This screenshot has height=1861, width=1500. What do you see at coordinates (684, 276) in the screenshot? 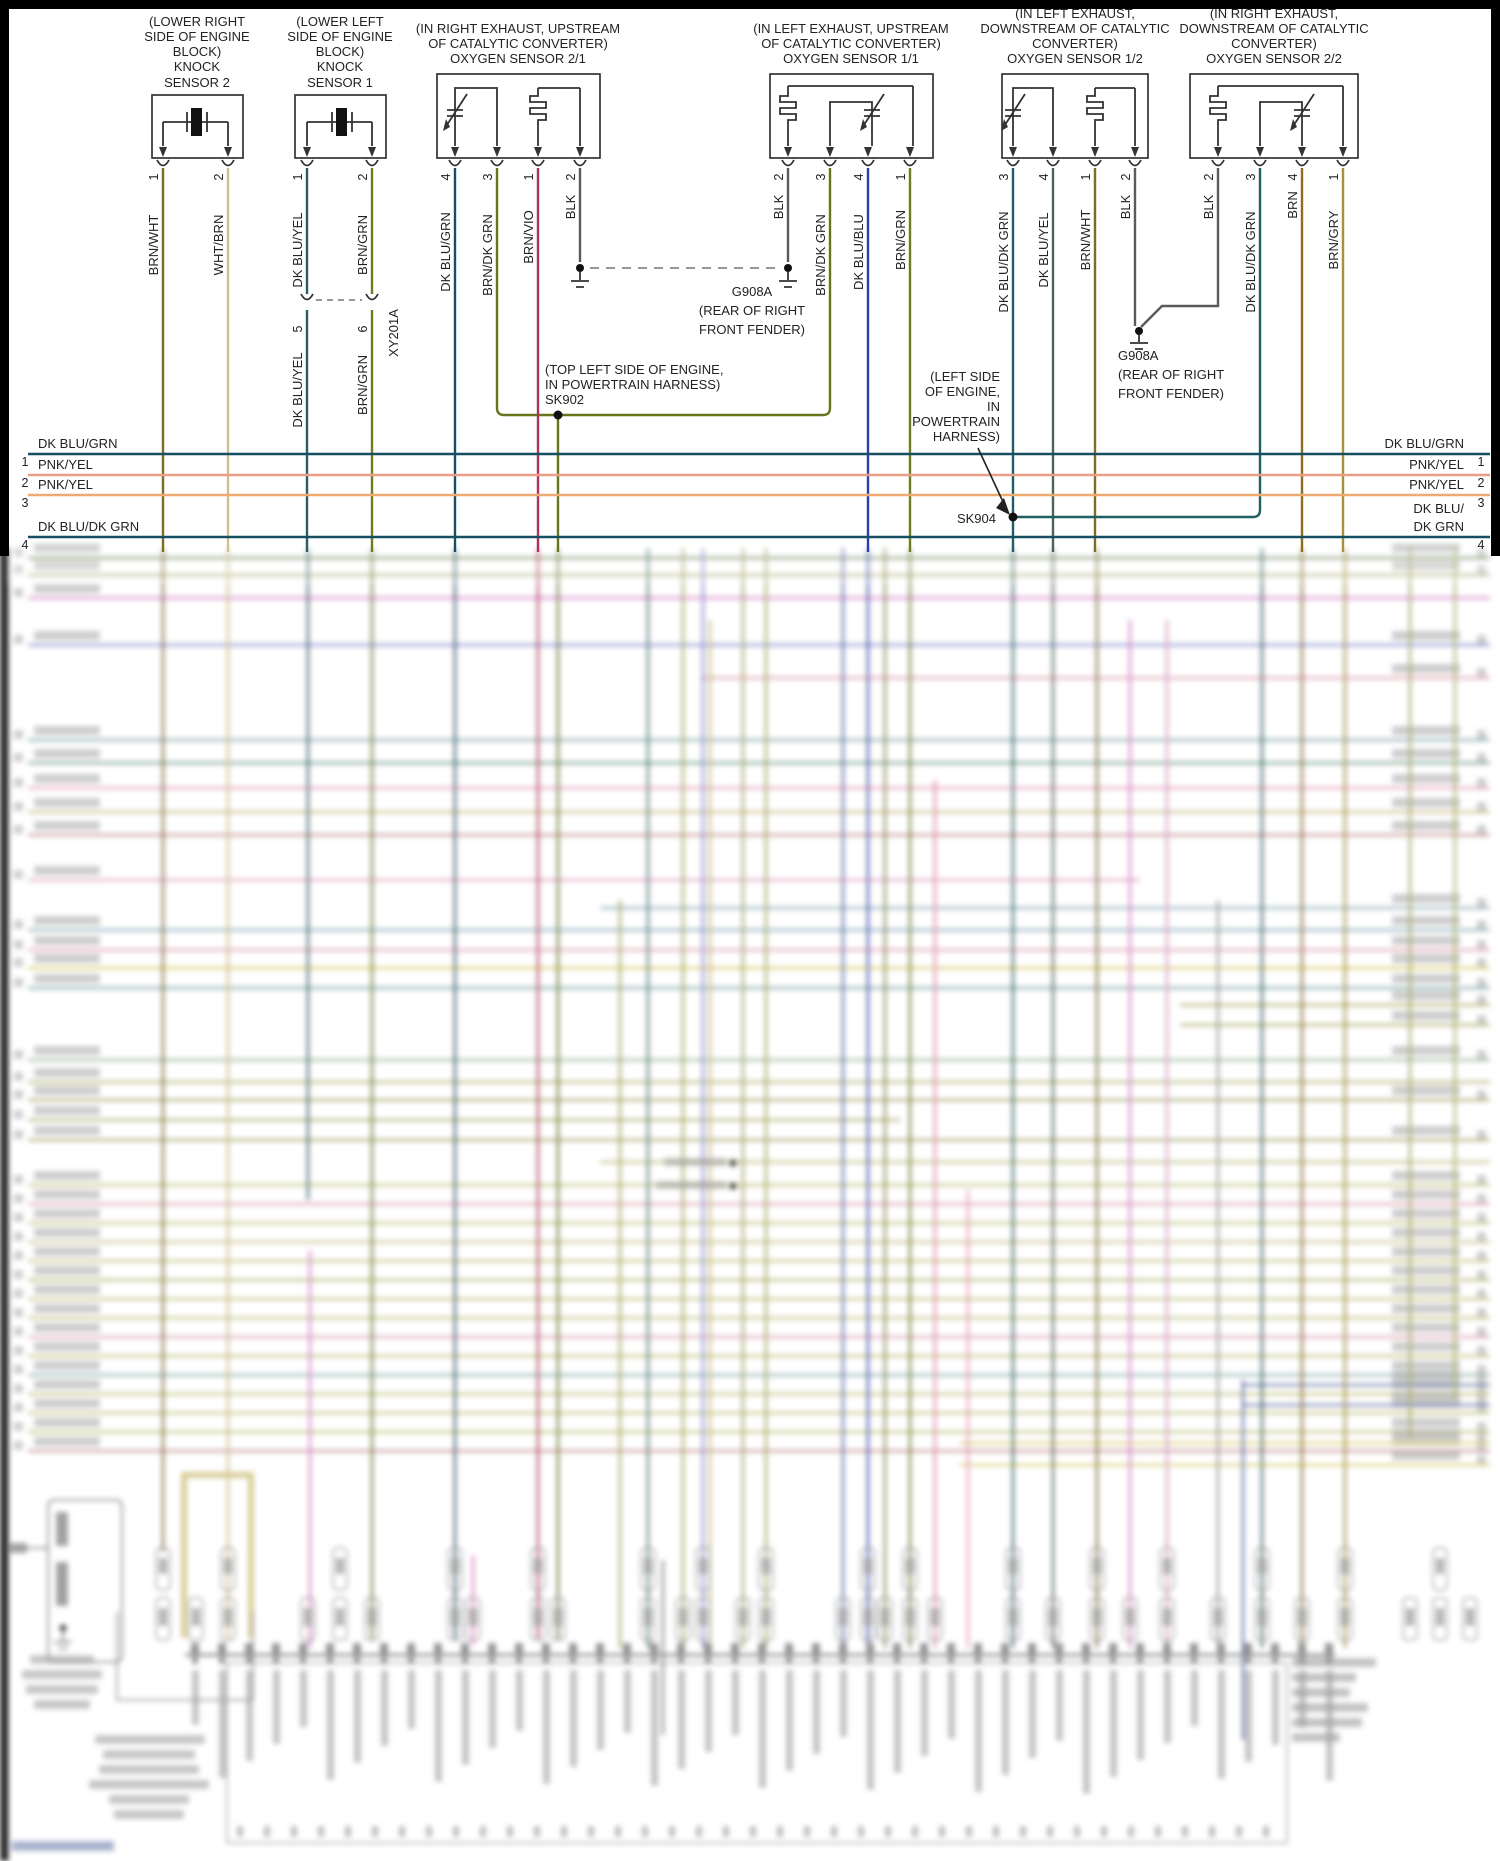
I see `ground-g908a-left` at bounding box center [684, 276].